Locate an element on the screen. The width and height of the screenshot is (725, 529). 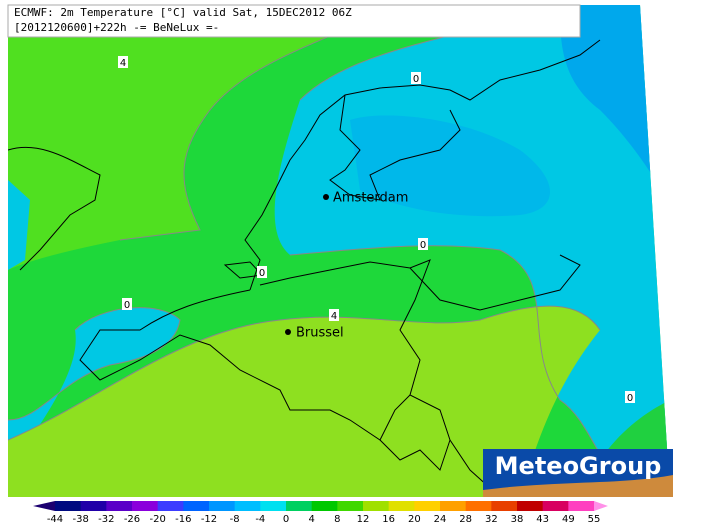
cities: Amsterdam Brussel is located at coordinates (346, 266).